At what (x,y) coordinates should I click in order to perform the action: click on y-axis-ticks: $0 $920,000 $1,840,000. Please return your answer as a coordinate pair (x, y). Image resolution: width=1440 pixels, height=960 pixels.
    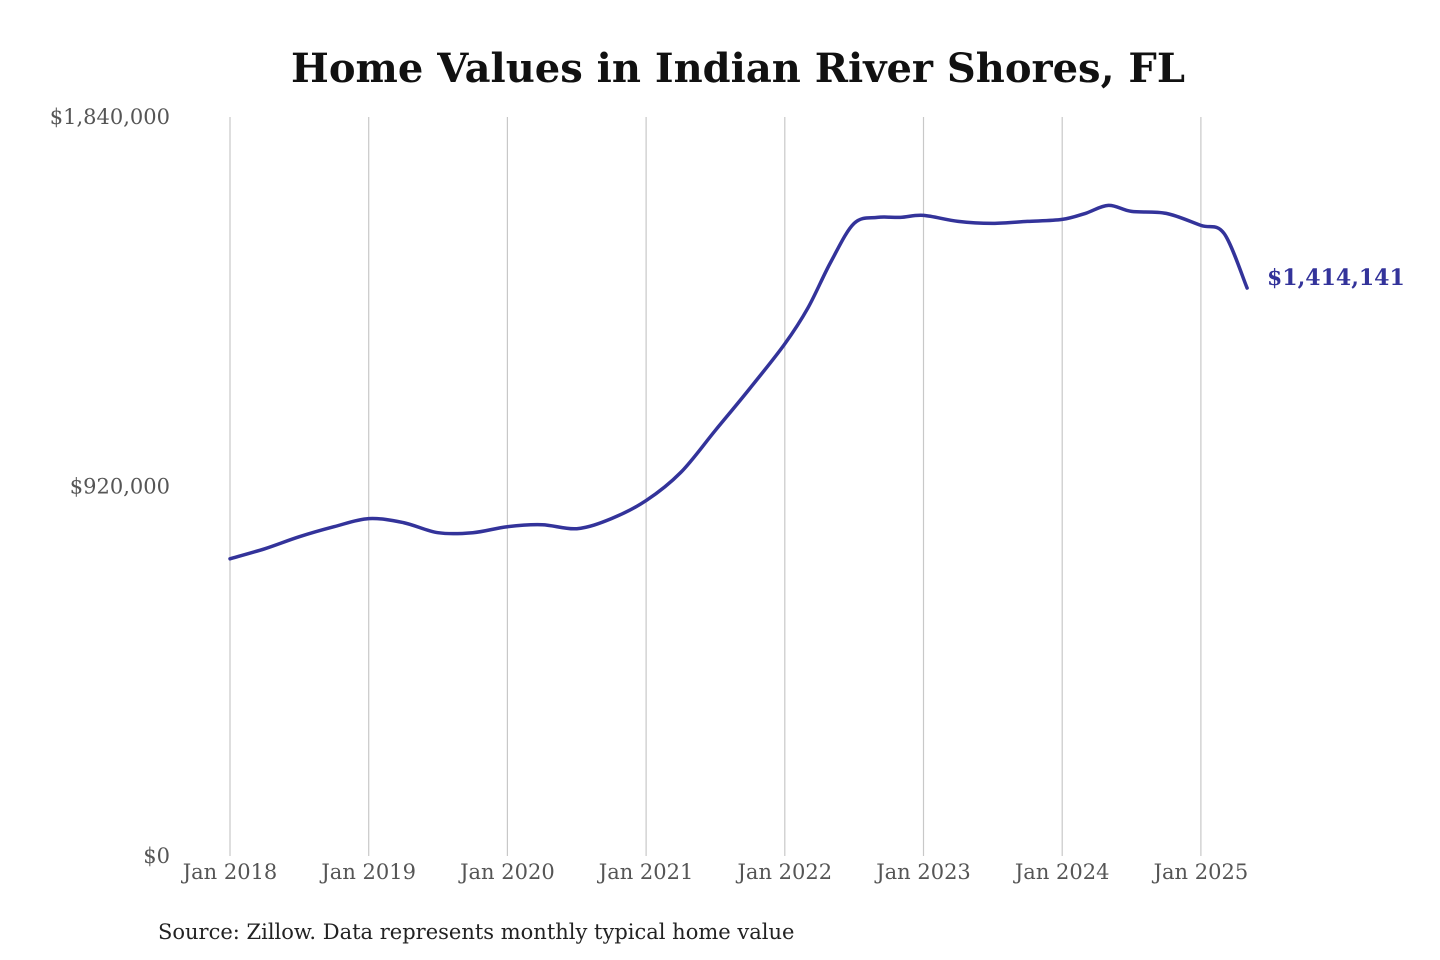
    Looking at the image, I should click on (110, 486).